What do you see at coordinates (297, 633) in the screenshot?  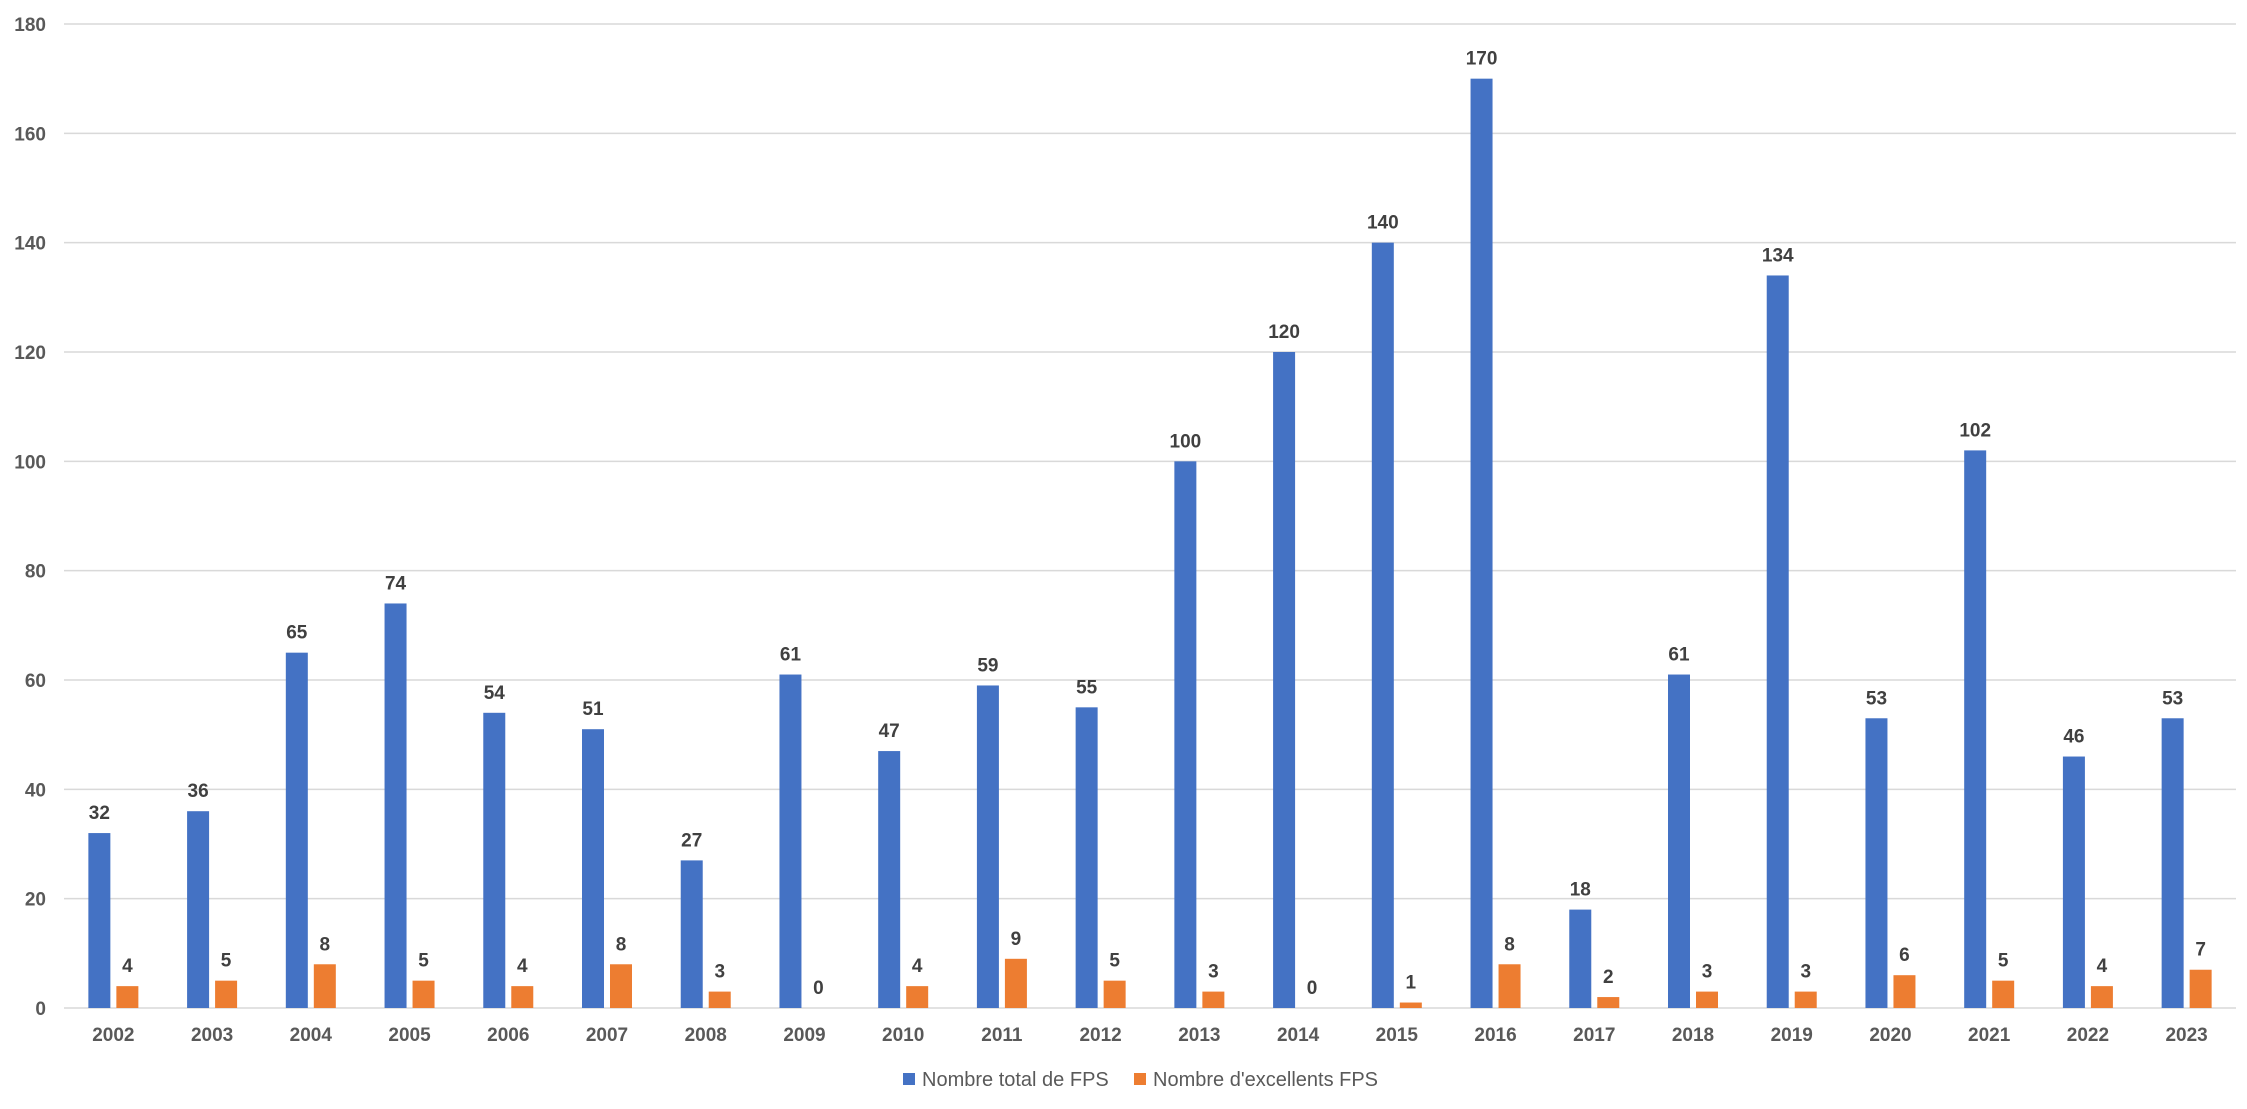 I see `data-label: 65` at bounding box center [297, 633].